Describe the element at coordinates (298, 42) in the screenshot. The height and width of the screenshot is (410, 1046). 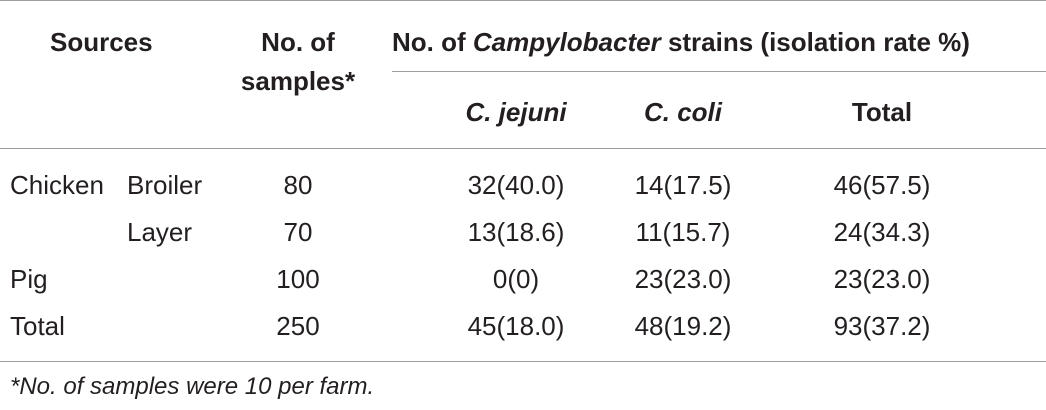
I see `header-samples-line1: No. of` at that location.